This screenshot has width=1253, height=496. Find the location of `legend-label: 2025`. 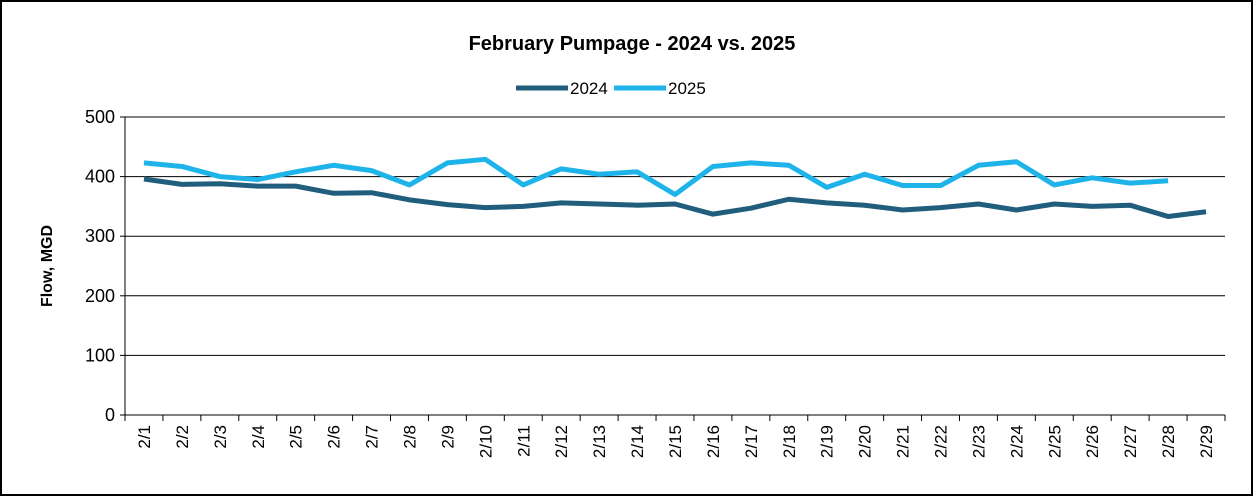

legend-label: 2025 is located at coordinates (687, 88).